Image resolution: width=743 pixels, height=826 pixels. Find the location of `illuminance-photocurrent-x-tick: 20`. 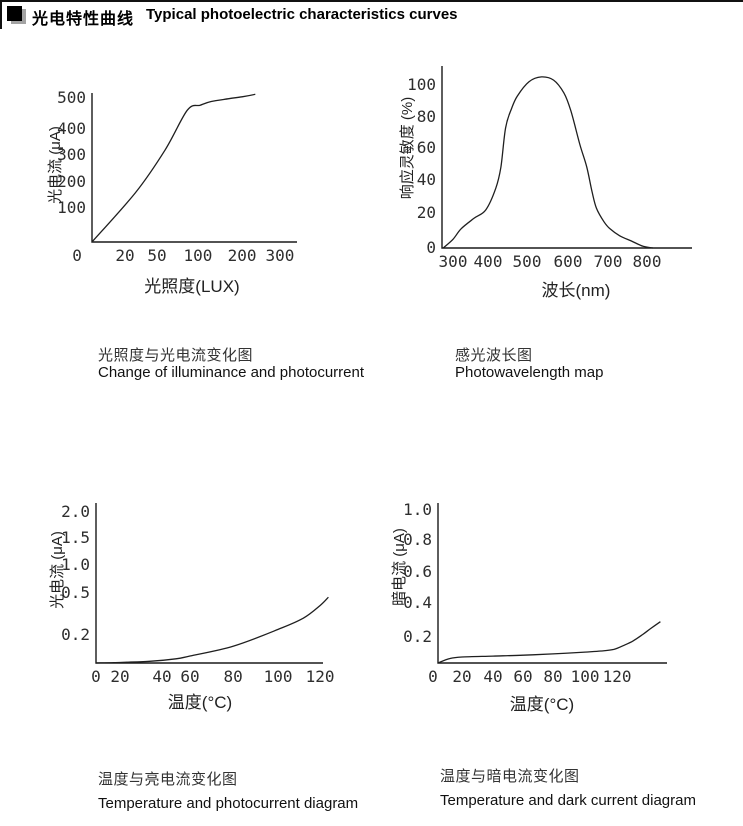

illuminance-photocurrent-x-tick: 20 is located at coordinates (125, 255).